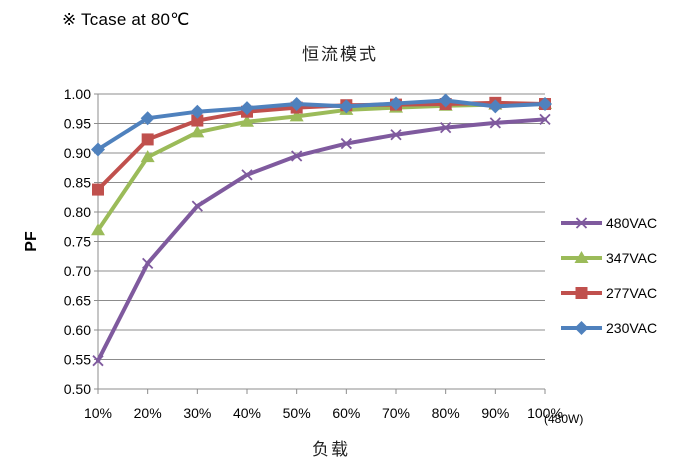 The height and width of the screenshot is (464, 685). I want to click on legend-item: 277VAC, so click(609, 293).